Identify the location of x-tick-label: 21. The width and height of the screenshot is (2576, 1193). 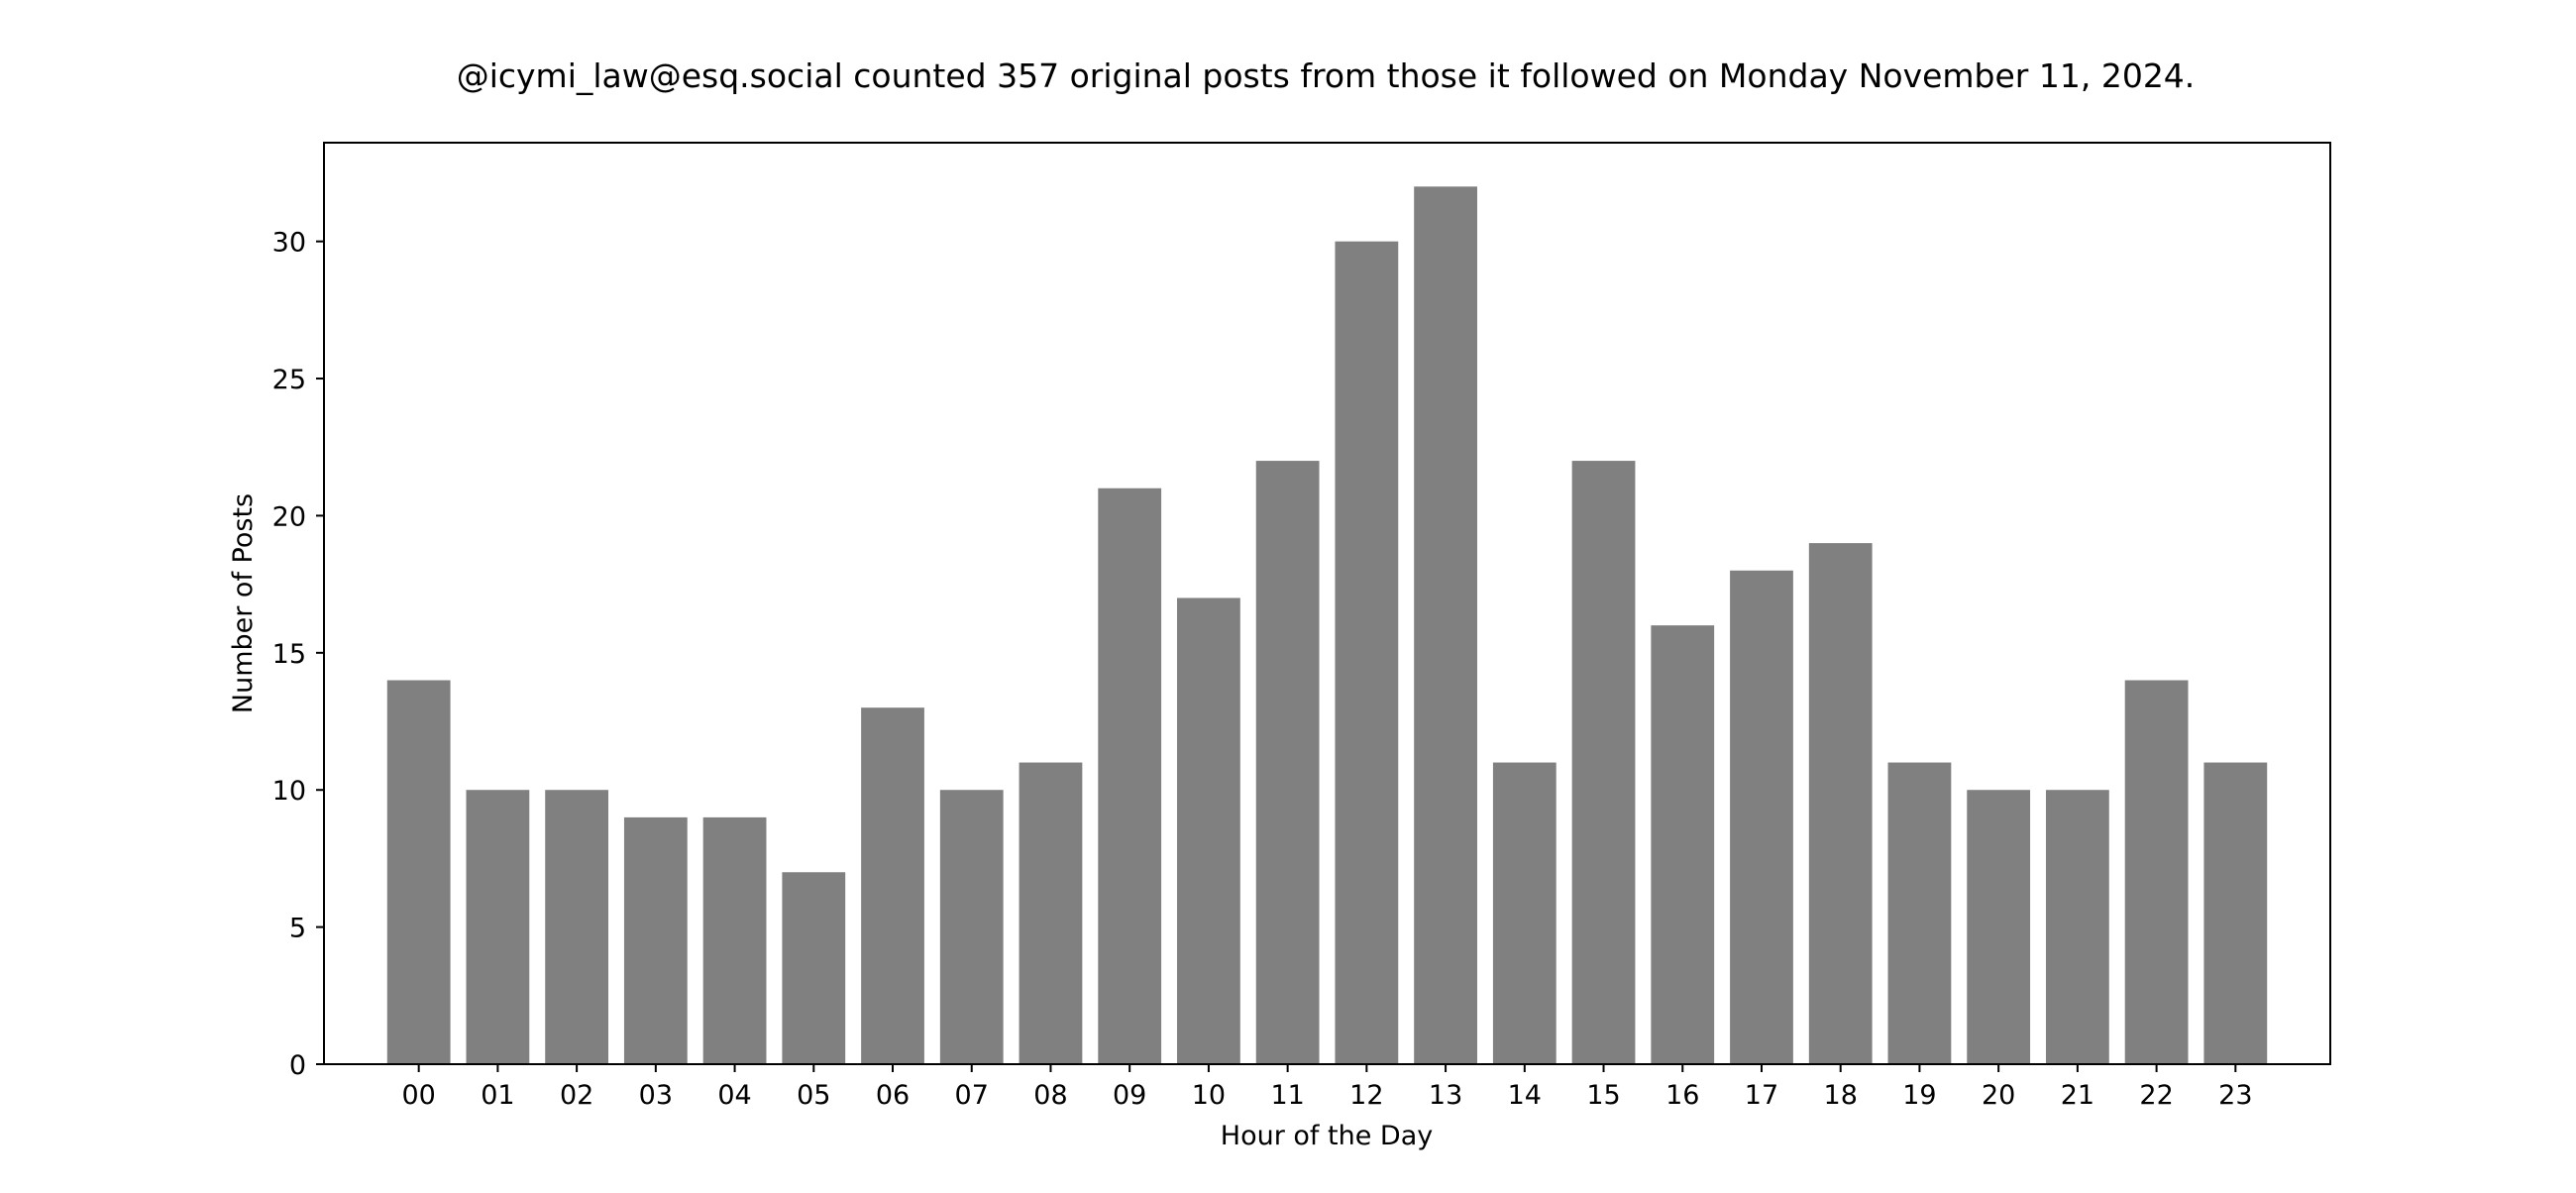
(2077, 1095).